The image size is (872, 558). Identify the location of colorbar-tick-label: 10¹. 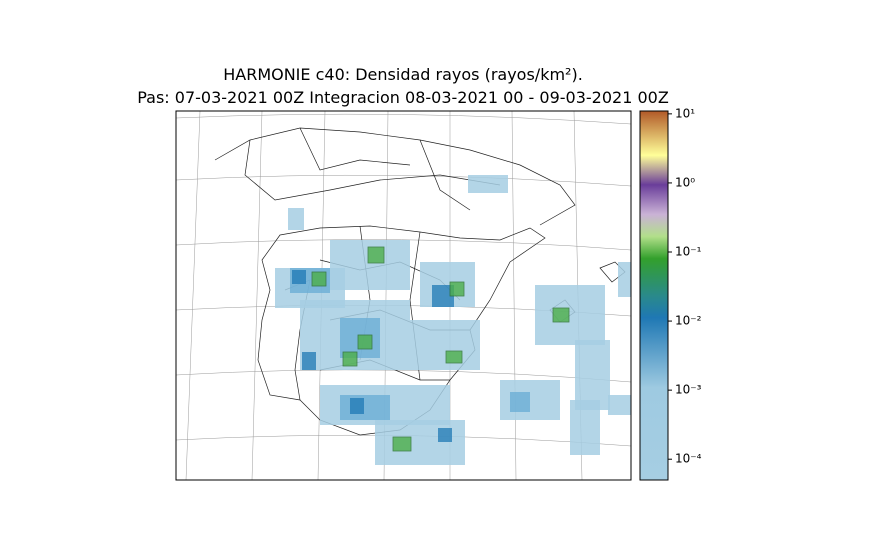
(685, 113).